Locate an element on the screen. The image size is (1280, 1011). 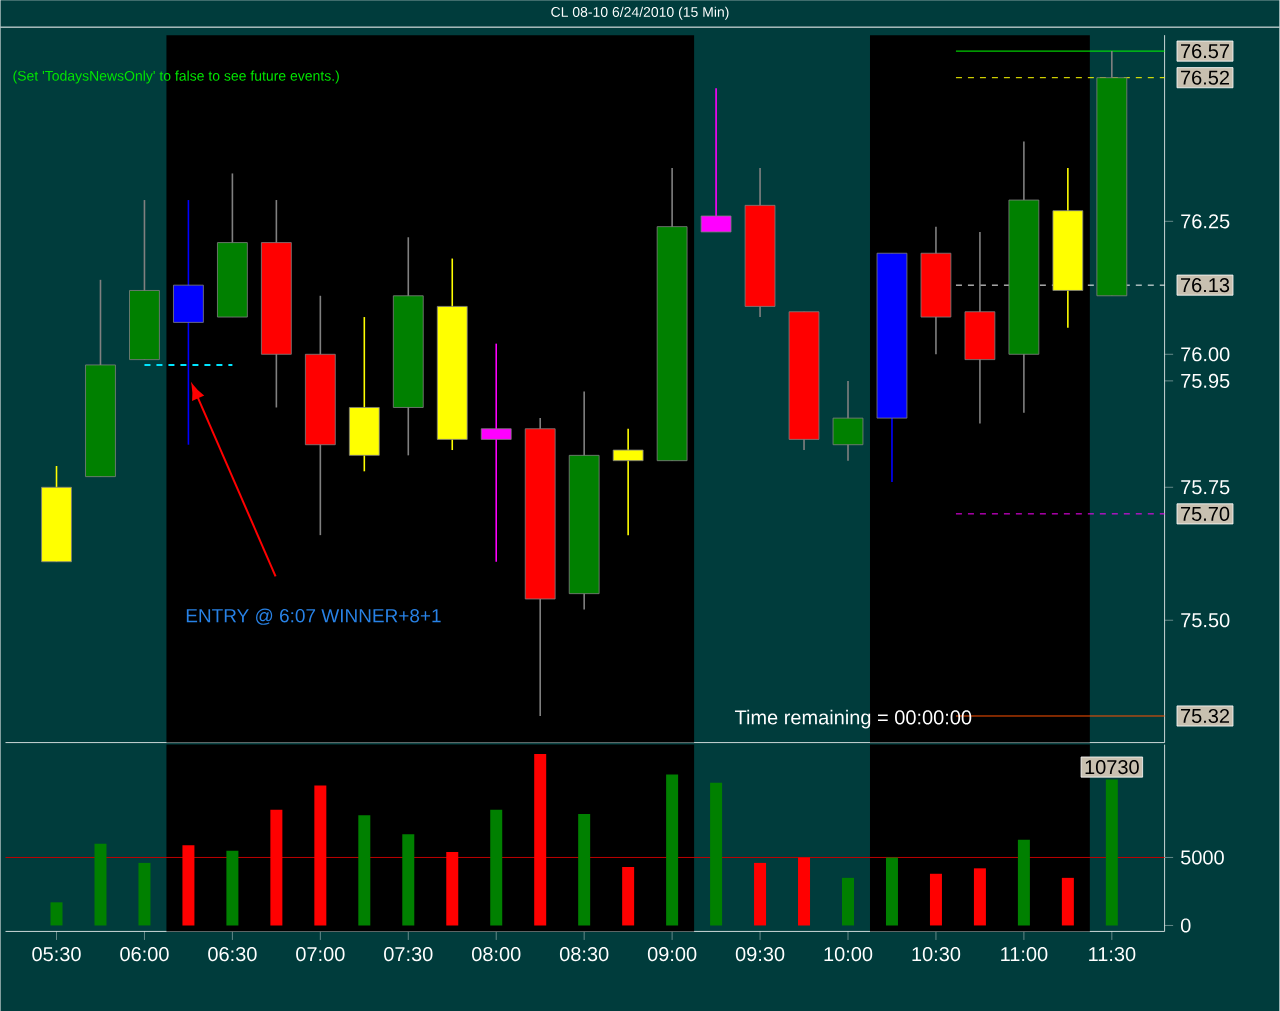
annotation: ENTRY @ 6:07 WINNER+8+1 is located at coordinates (313, 616).